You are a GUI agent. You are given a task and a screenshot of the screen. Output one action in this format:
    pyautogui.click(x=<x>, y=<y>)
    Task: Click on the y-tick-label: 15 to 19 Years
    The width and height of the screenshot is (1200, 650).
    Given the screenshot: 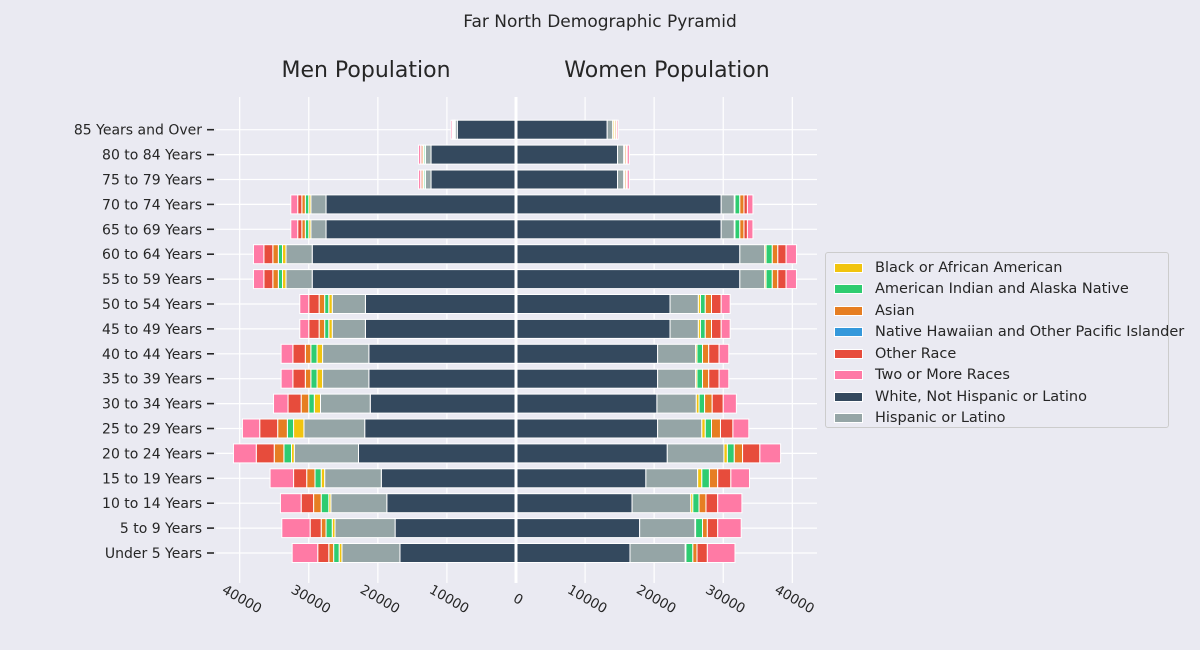 What is the action you would take?
    pyautogui.click(x=152, y=479)
    